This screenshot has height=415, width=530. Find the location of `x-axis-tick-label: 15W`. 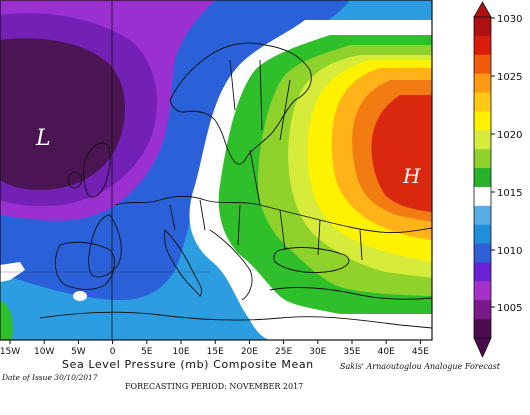

x-axis-tick-label: 15W is located at coordinates (10, 352).